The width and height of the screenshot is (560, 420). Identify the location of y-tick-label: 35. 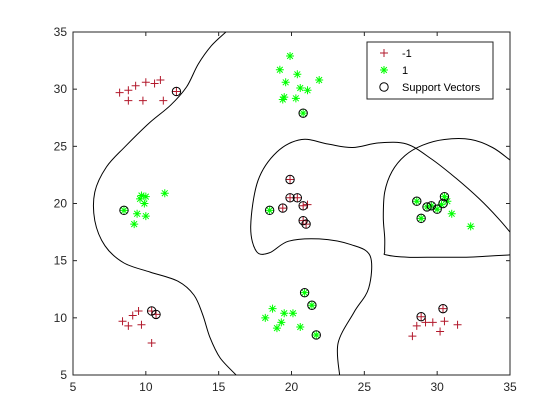
(61, 32).